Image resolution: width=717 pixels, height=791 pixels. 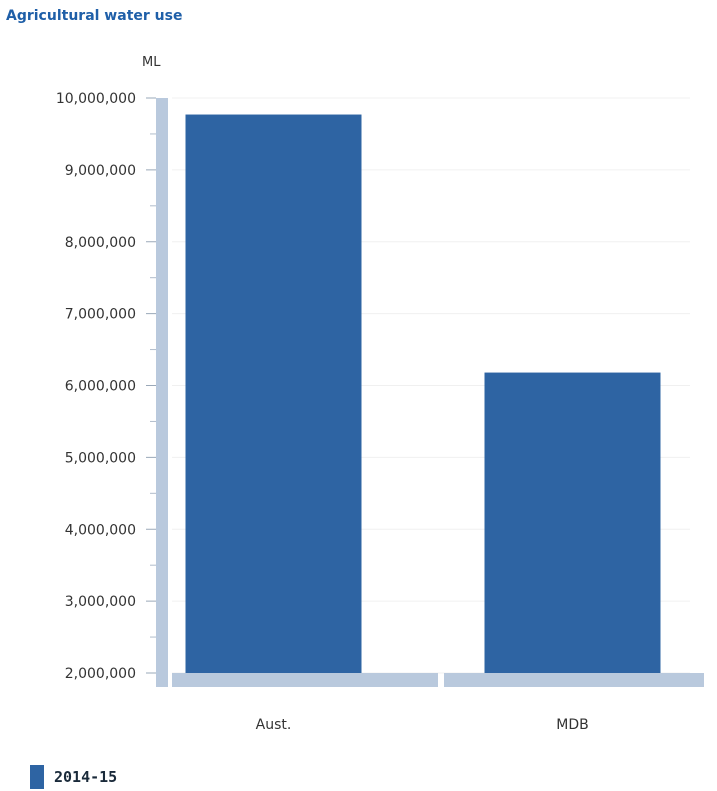 I want to click on y-axis-unit-label: ML, so click(x=151, y=62).